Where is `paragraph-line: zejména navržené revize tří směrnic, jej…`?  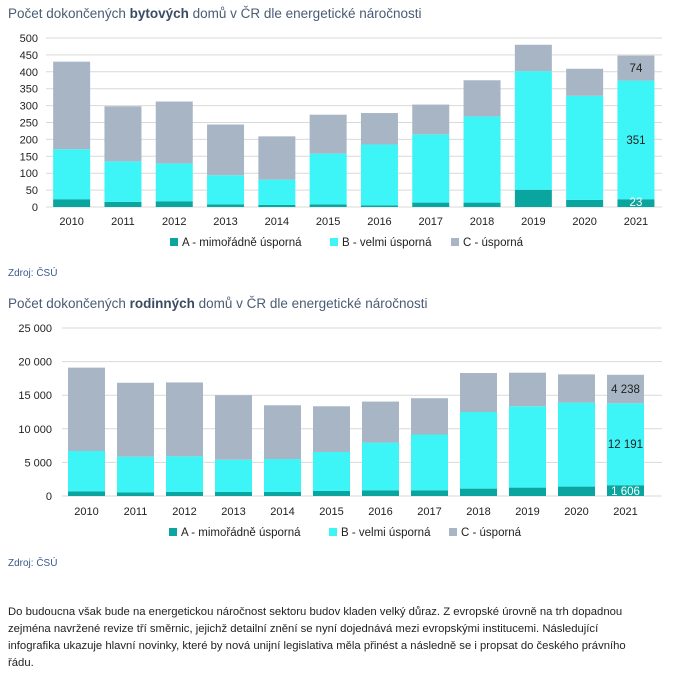
paragraph-line: zejména navržené revize tří směrnic, jej… is located at coordinates (303, 629).